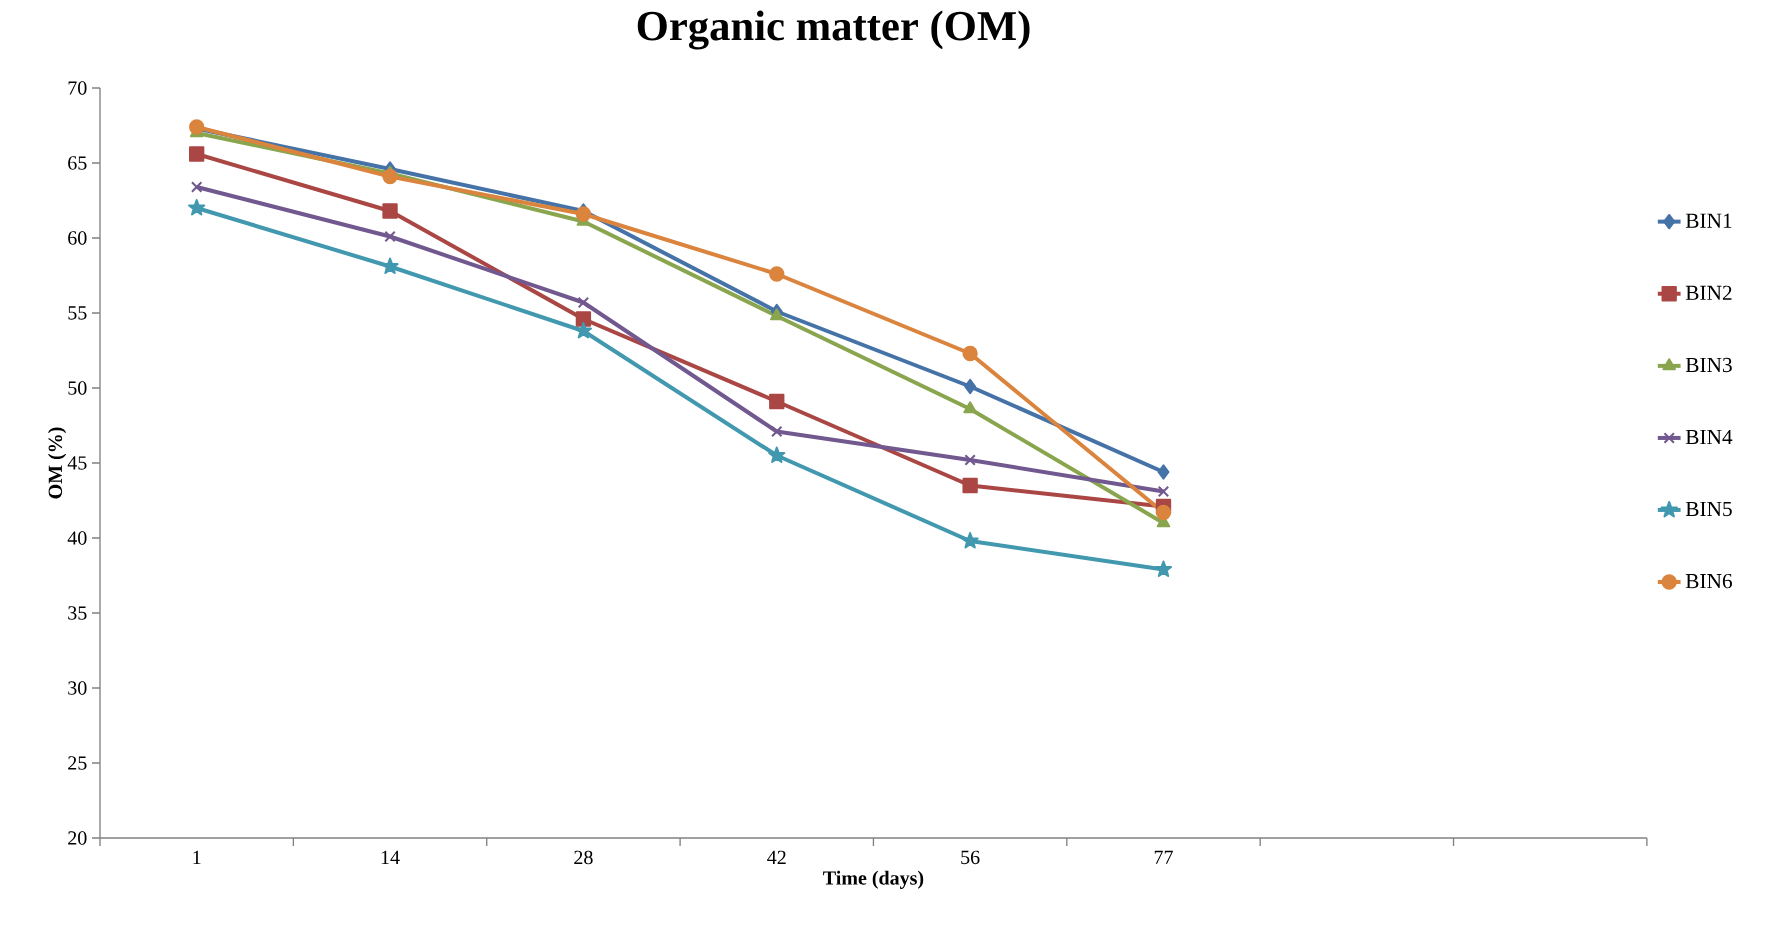  What do you see at coordinates (77, 463) in the screenshot?
I see `y-tick-label: 45` at bounding box center [77, 463].